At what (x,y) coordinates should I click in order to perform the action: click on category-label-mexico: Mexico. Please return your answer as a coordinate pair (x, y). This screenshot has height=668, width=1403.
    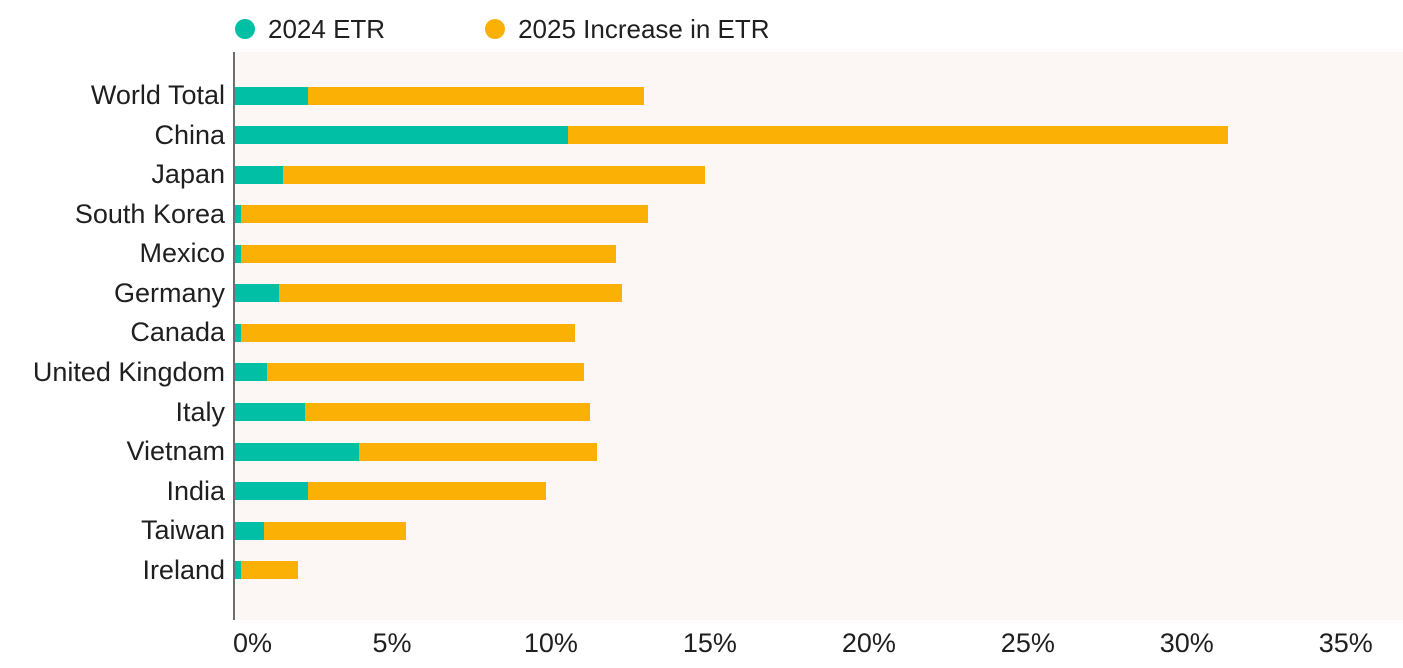
    Looking at the image, I should click on (182, 253).